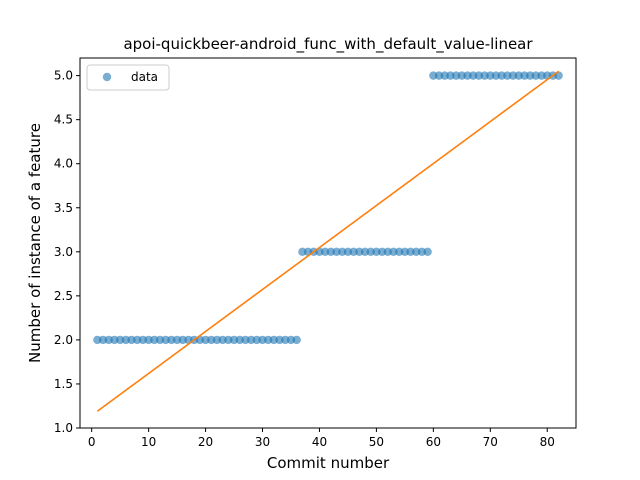 The height and width of the screenshot is (480, 640). I want to click on x-tick-label: 0, so click(92, 442).